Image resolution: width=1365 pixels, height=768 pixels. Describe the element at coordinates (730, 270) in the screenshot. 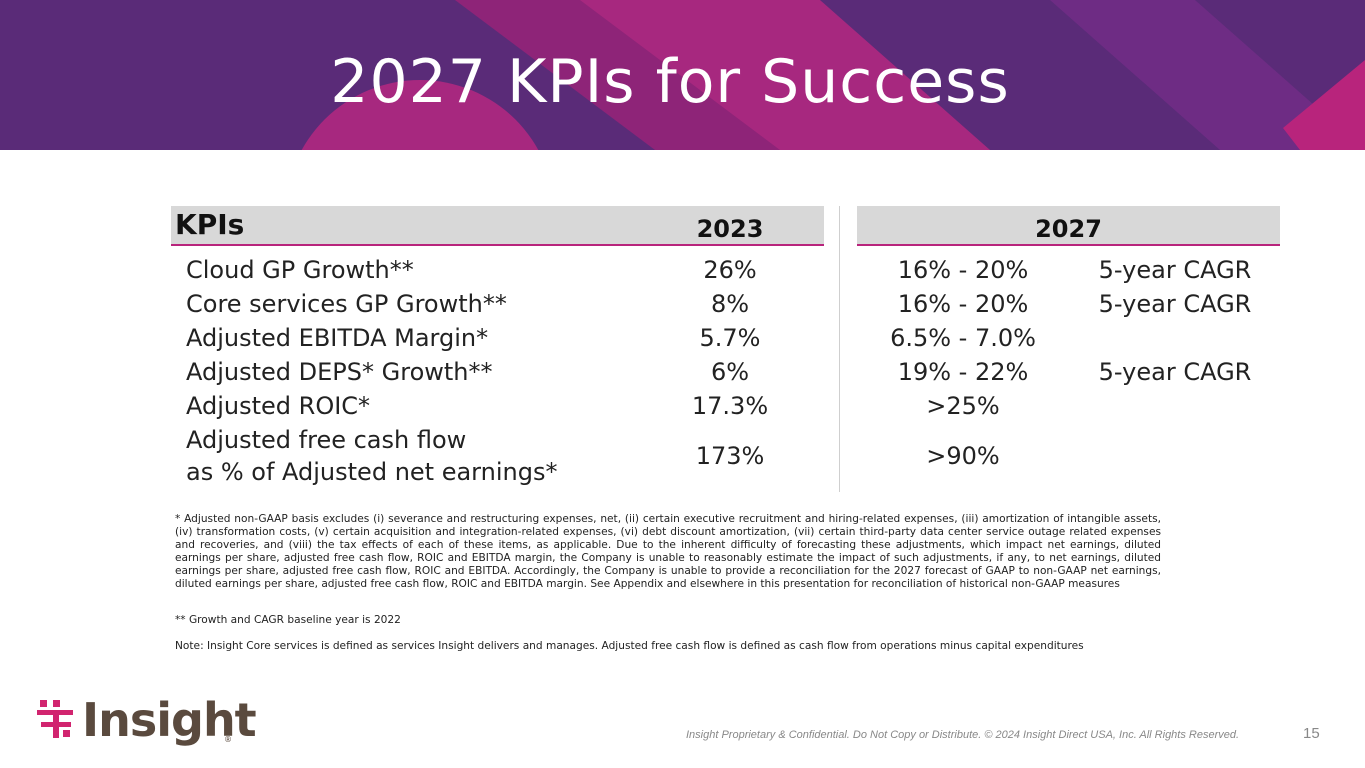

I see `value-2023: 26%` at that location.